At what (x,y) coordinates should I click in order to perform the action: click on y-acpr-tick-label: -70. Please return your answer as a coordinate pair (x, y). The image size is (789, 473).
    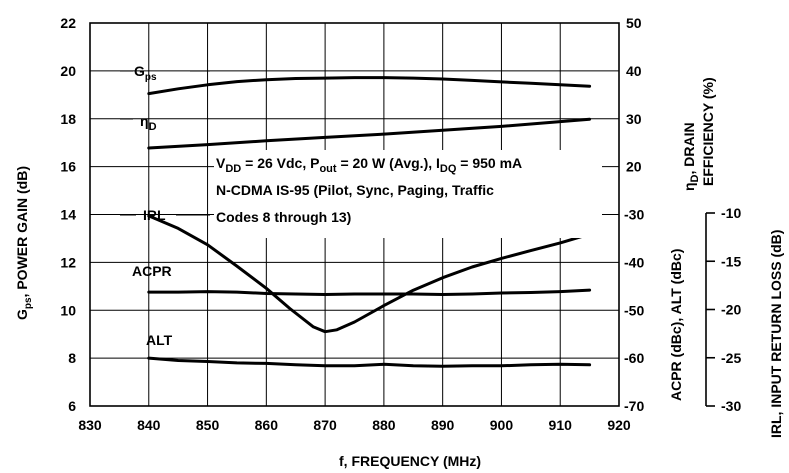
    Looking at the image, I should click on (634, 406).